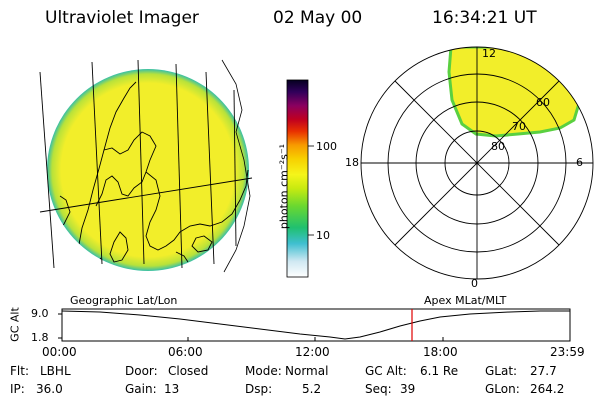 The image size is (600, 400). I want to click on mode-label: Mode:, so click(263, 371).